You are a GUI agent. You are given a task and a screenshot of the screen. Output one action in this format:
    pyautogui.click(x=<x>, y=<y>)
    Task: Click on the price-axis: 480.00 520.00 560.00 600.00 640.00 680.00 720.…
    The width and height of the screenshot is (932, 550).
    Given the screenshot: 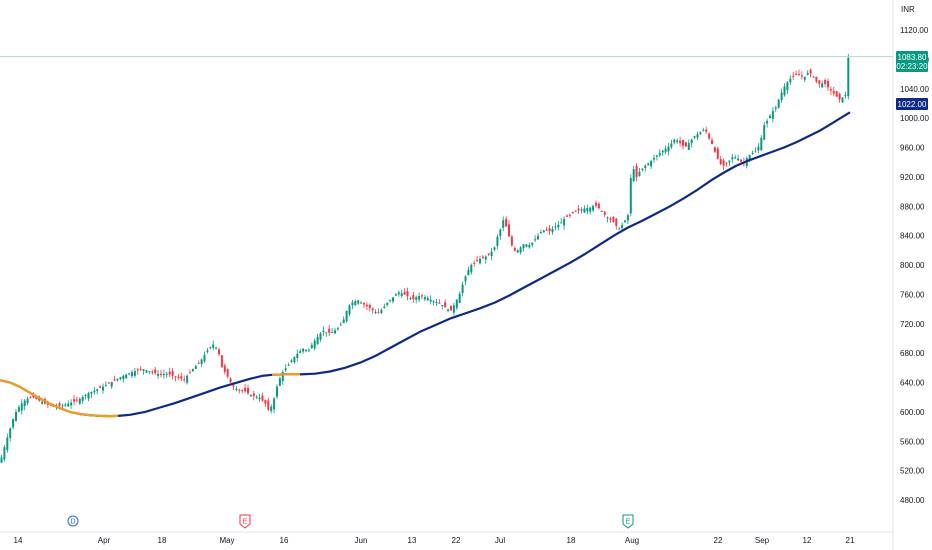 What is the action you would take?
    pyautogui.click(x=914, y=265)
    